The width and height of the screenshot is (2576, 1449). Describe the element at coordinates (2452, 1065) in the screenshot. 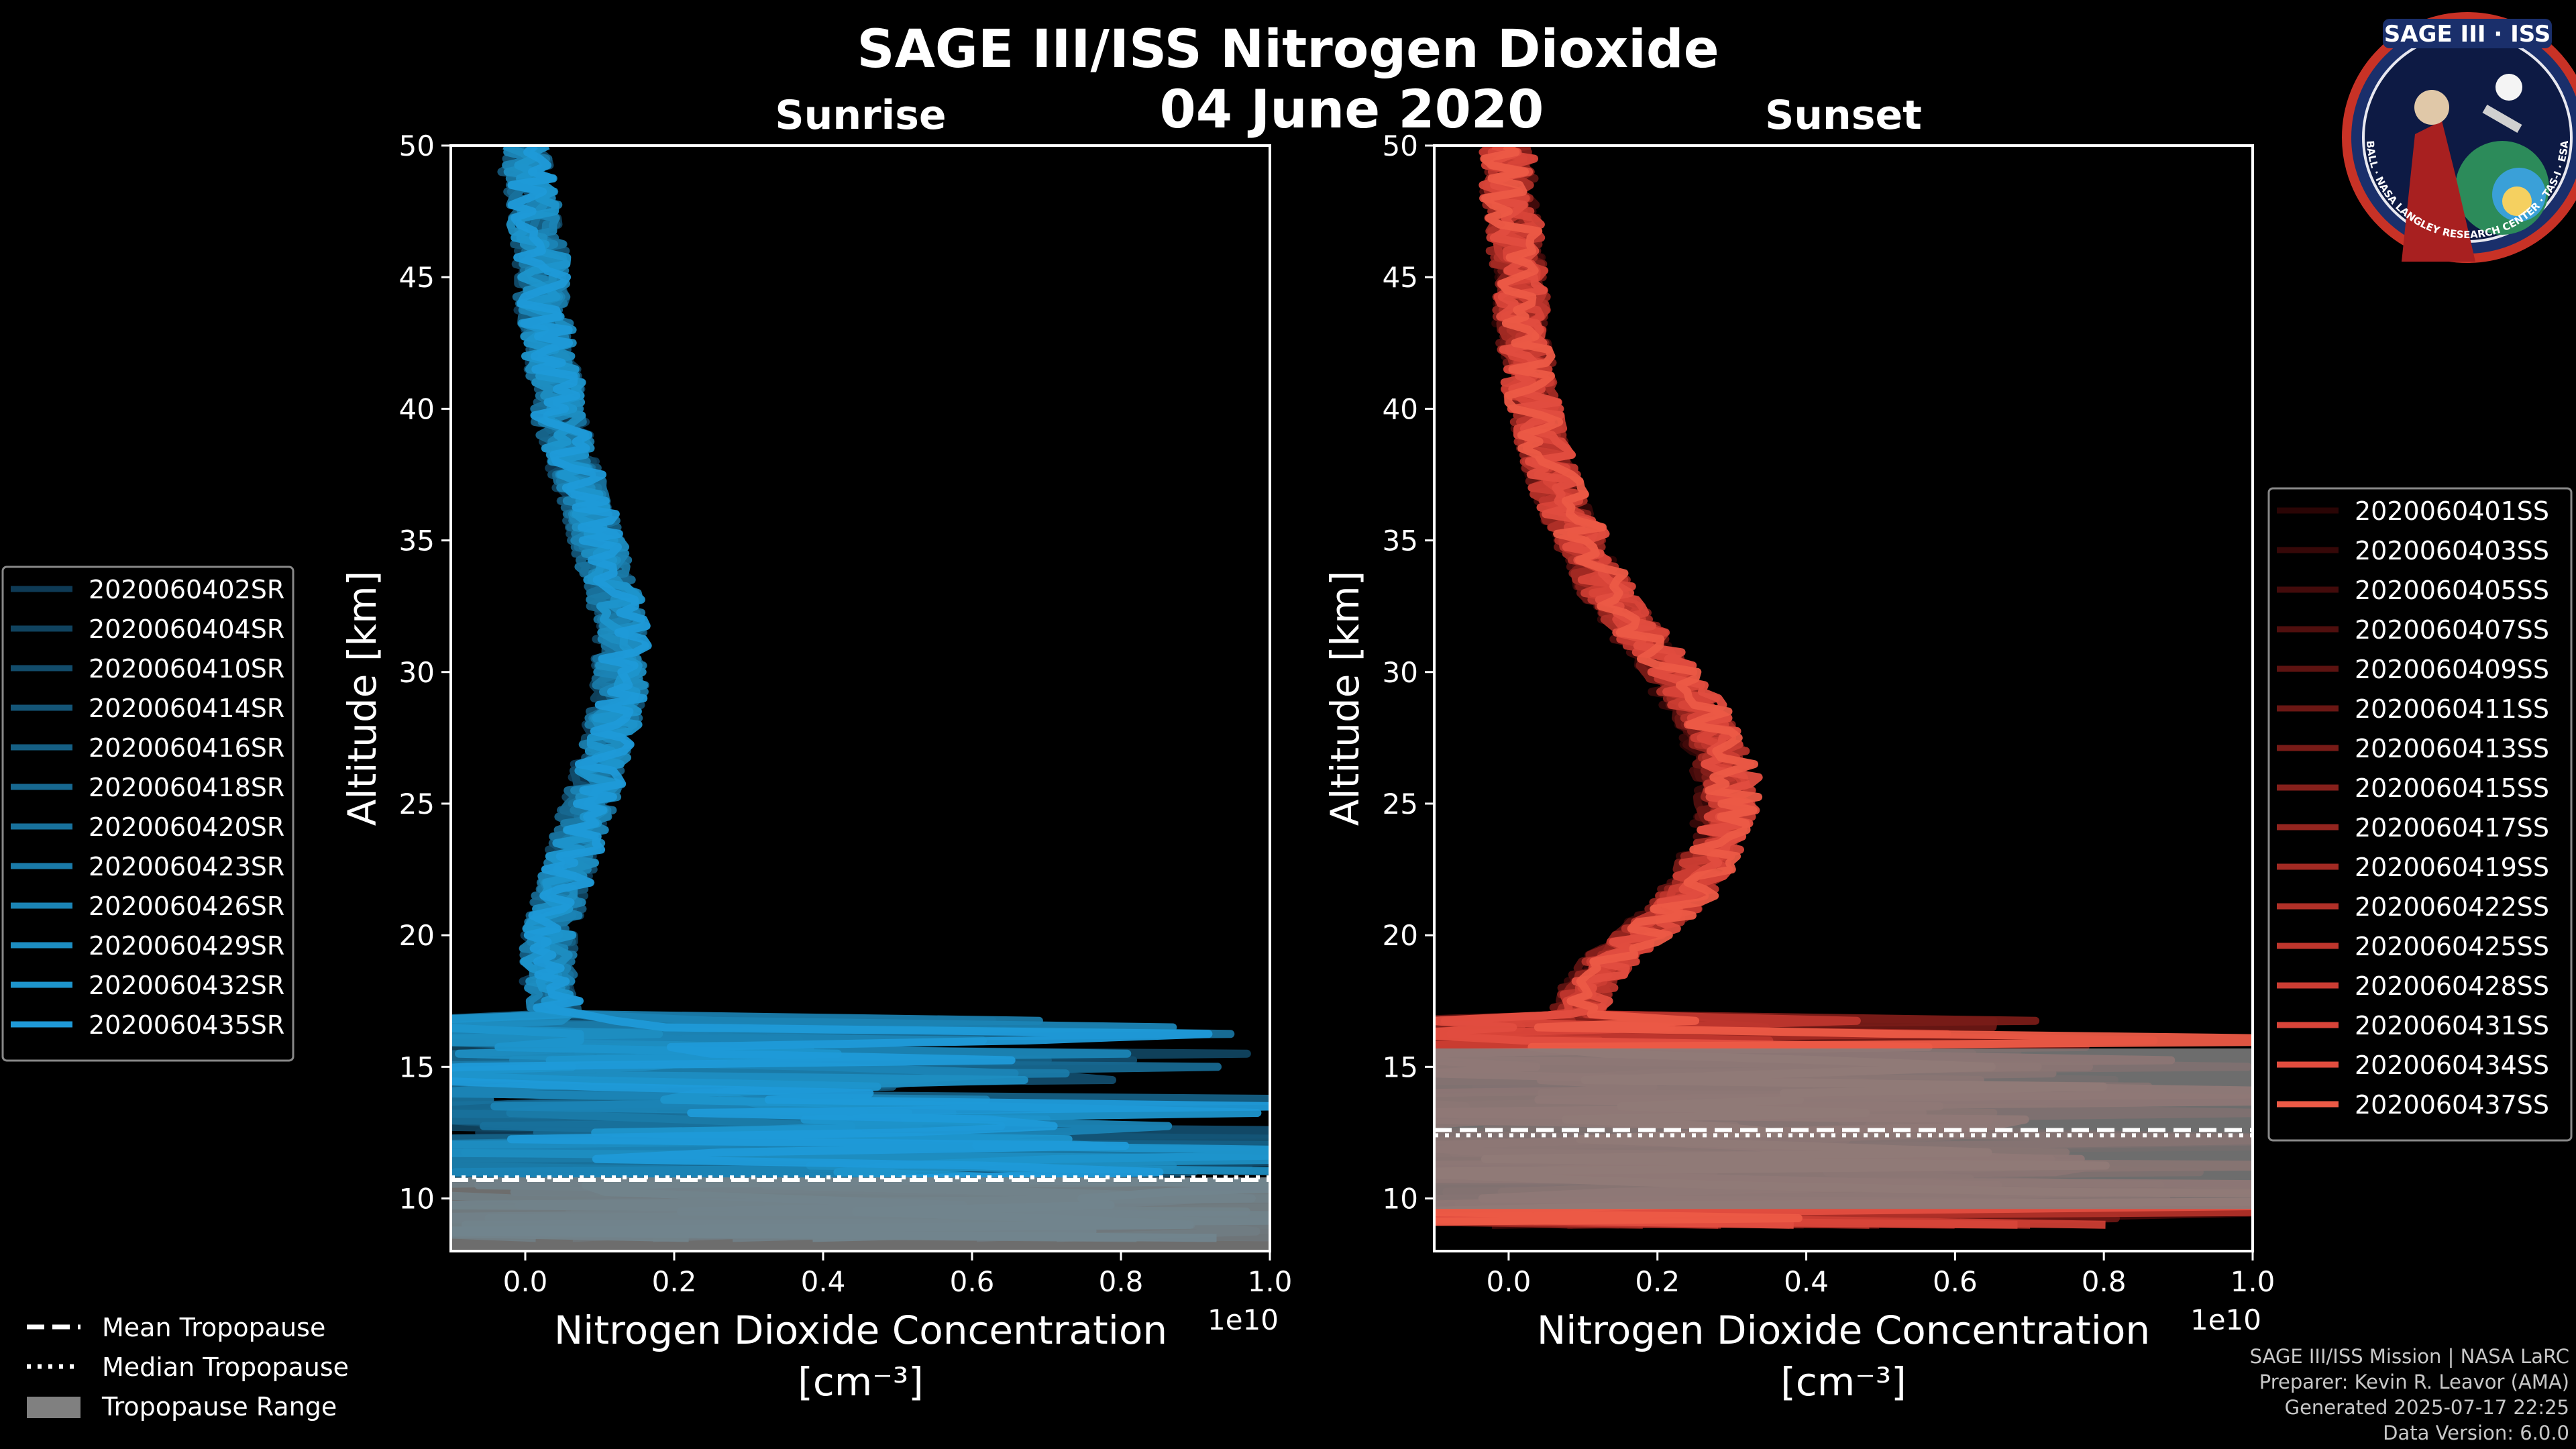

I see `legend-label-2020060434SS: 2020060434SS` at that location.